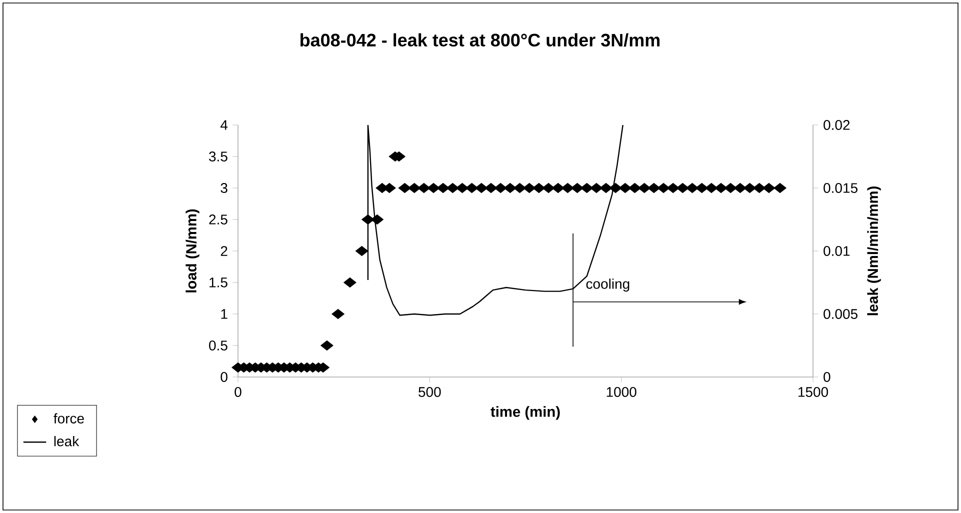  I want to click on y2-tick-label: 0.02, so click(837, 125).